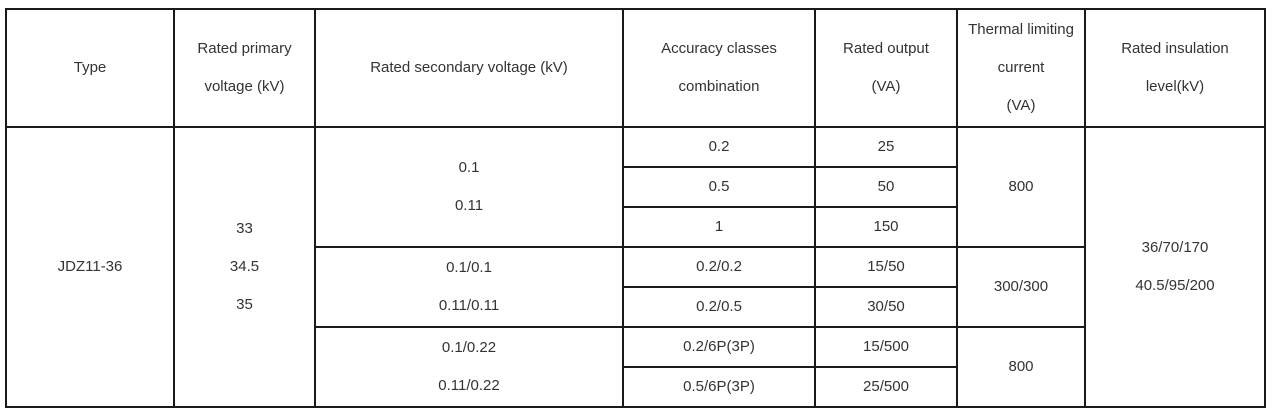  What do you see at coordinates (719, 307) in the screenshot?
I see `accuracy-cell: 0.2/0.5` at bounding box center [719, 307].